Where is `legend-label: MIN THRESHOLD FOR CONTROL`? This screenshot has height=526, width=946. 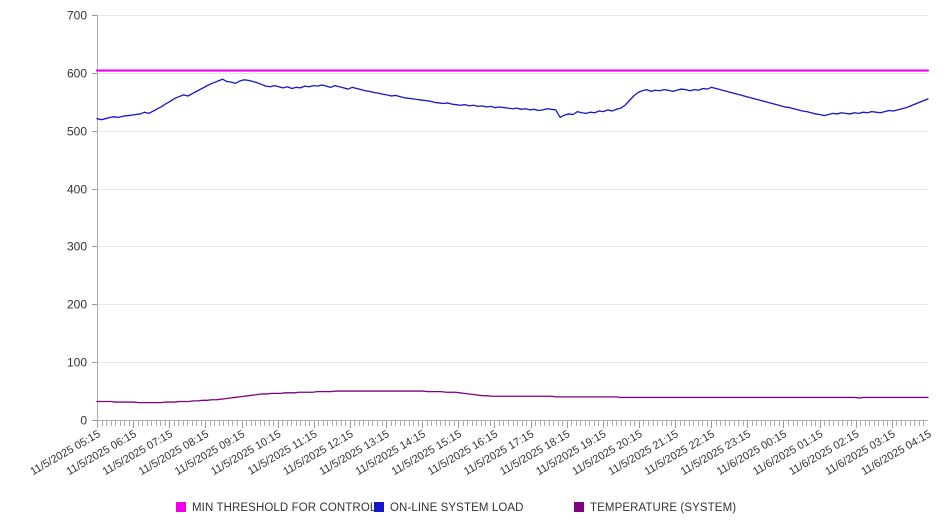 legend-label: MIN THRESHOLD FOR CONTROL is located at coordinates (284, 508).